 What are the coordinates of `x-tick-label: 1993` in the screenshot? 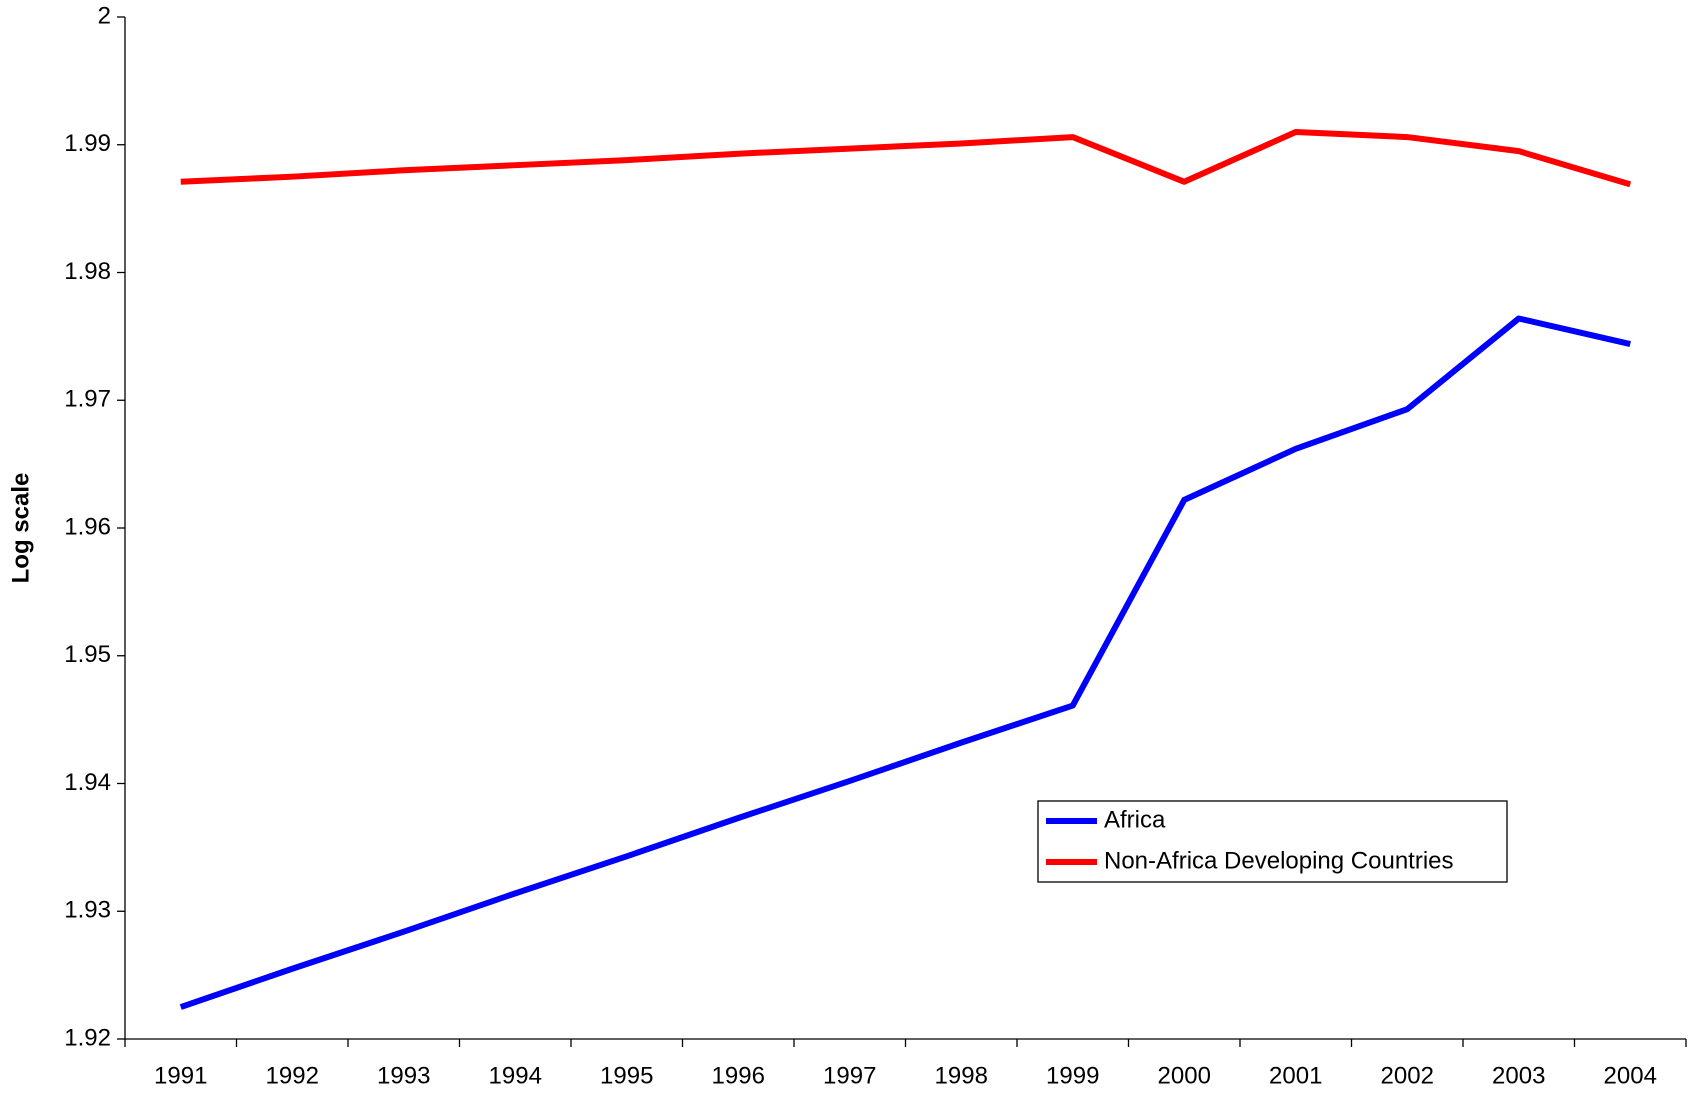 It's located at (403, 1075).